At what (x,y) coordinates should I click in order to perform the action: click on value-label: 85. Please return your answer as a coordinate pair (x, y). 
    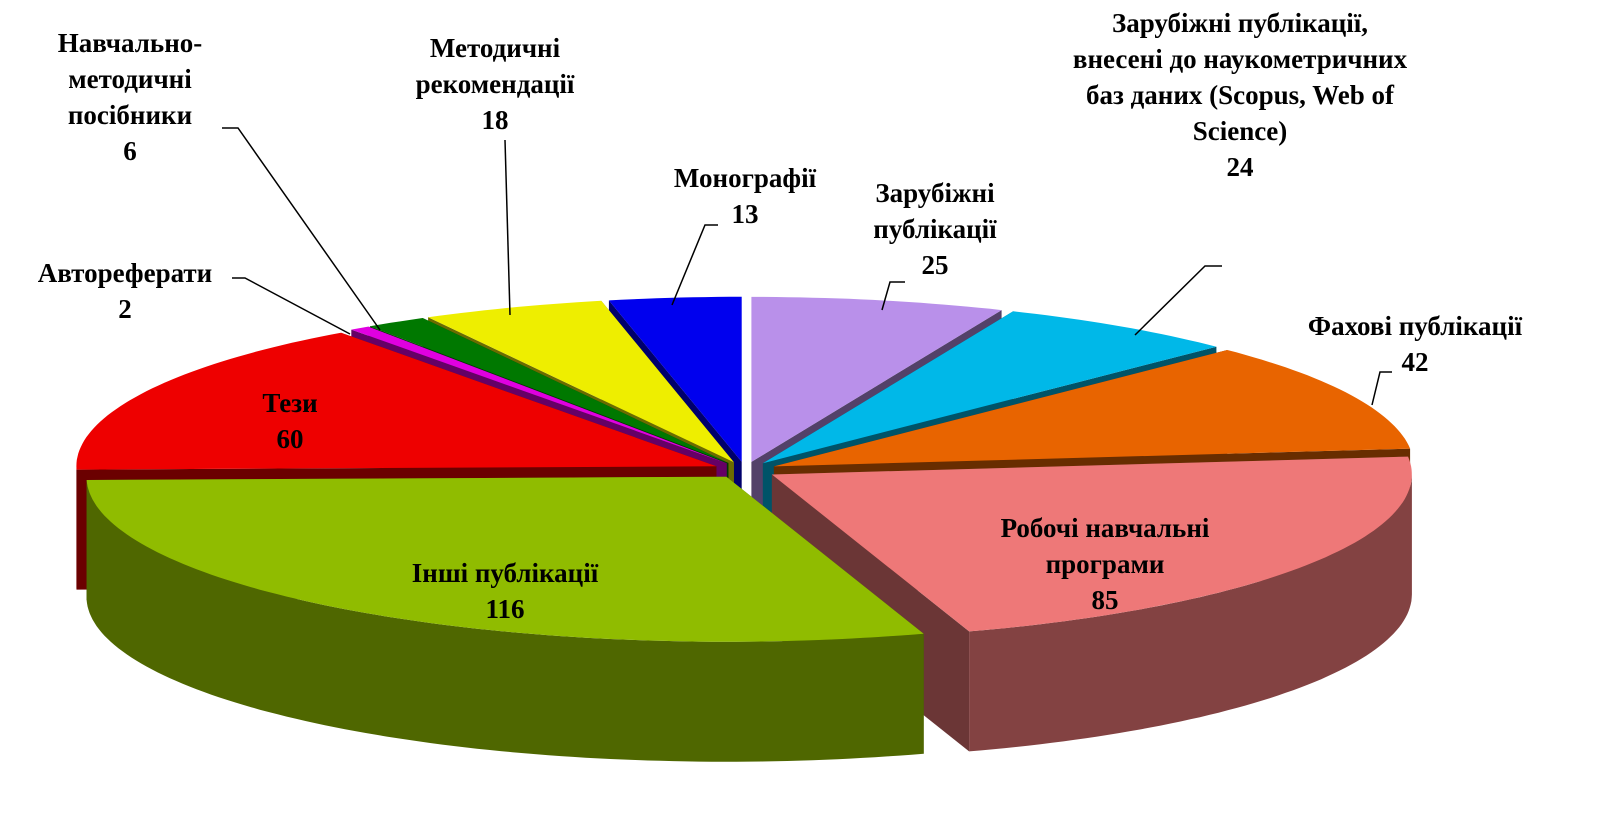
    Looking at the image, I should click on (1105, 600).